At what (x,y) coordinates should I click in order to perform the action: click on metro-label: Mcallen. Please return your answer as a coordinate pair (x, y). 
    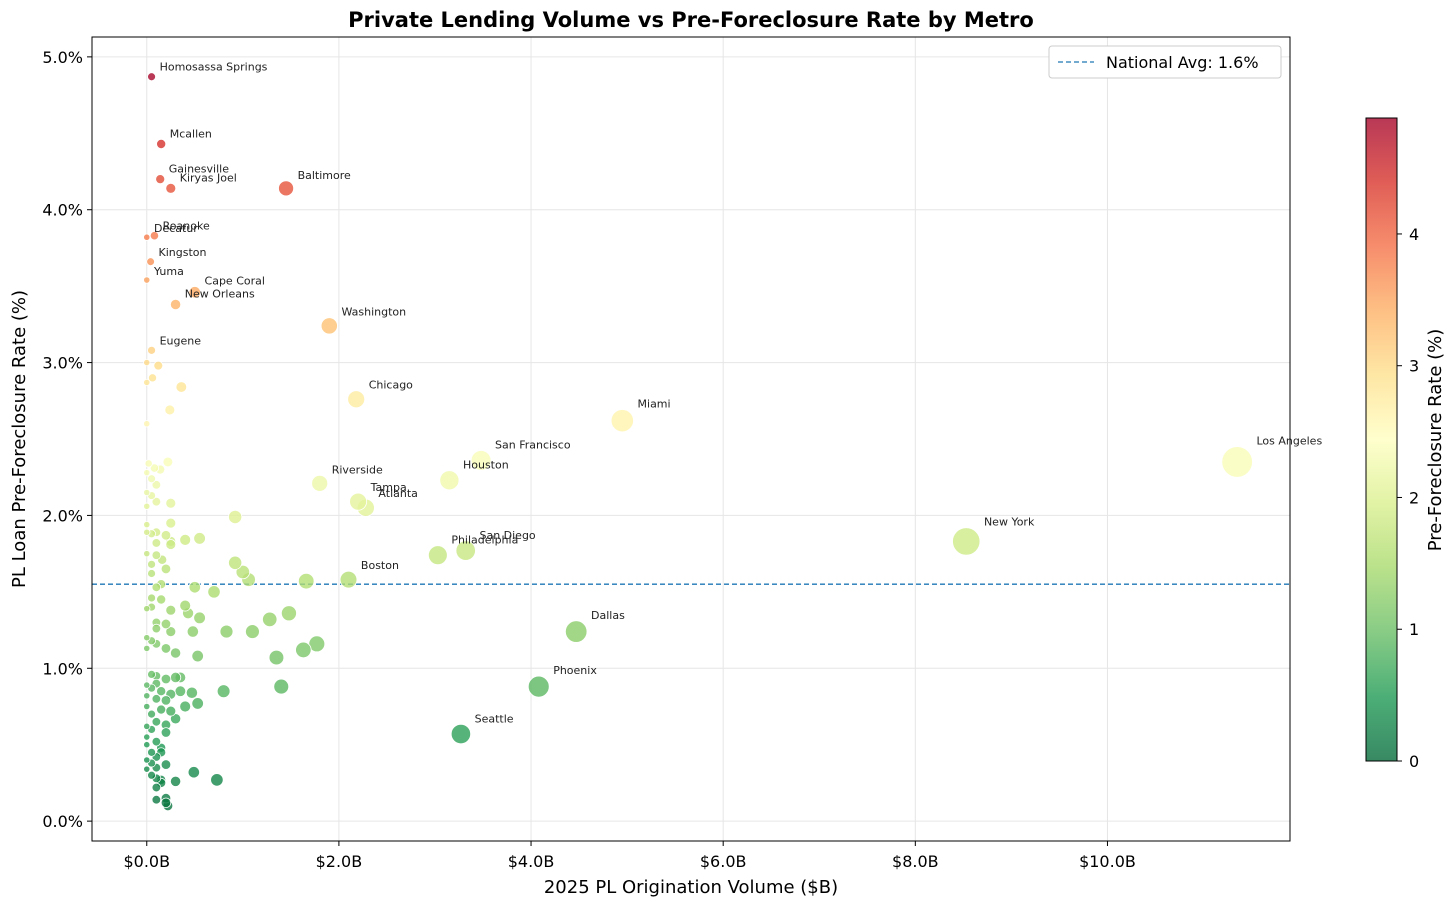
    Looking at the image, I should click on (191, 133).